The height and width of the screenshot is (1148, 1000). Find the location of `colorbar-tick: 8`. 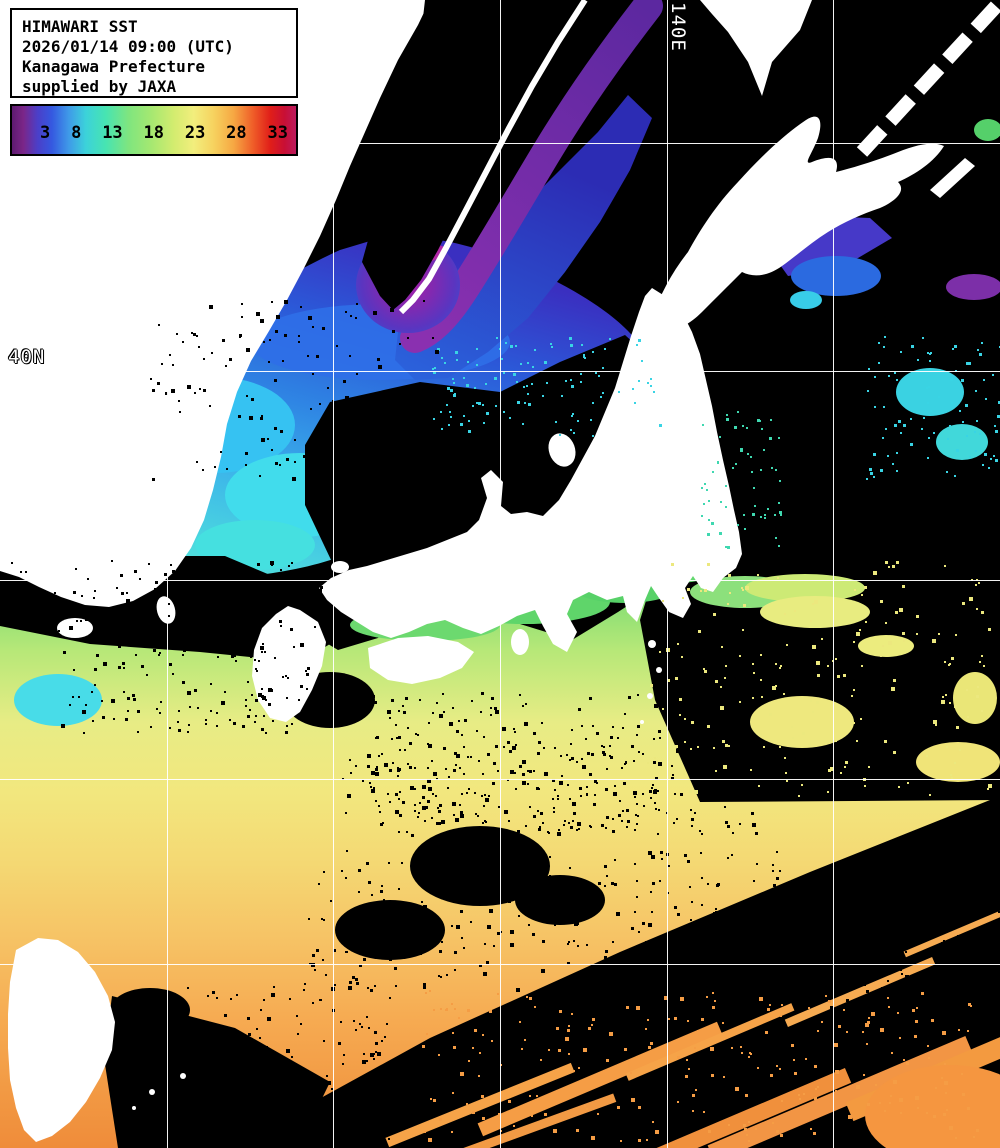

colorbar-tick: 8 is located at coordinates (76, 133).